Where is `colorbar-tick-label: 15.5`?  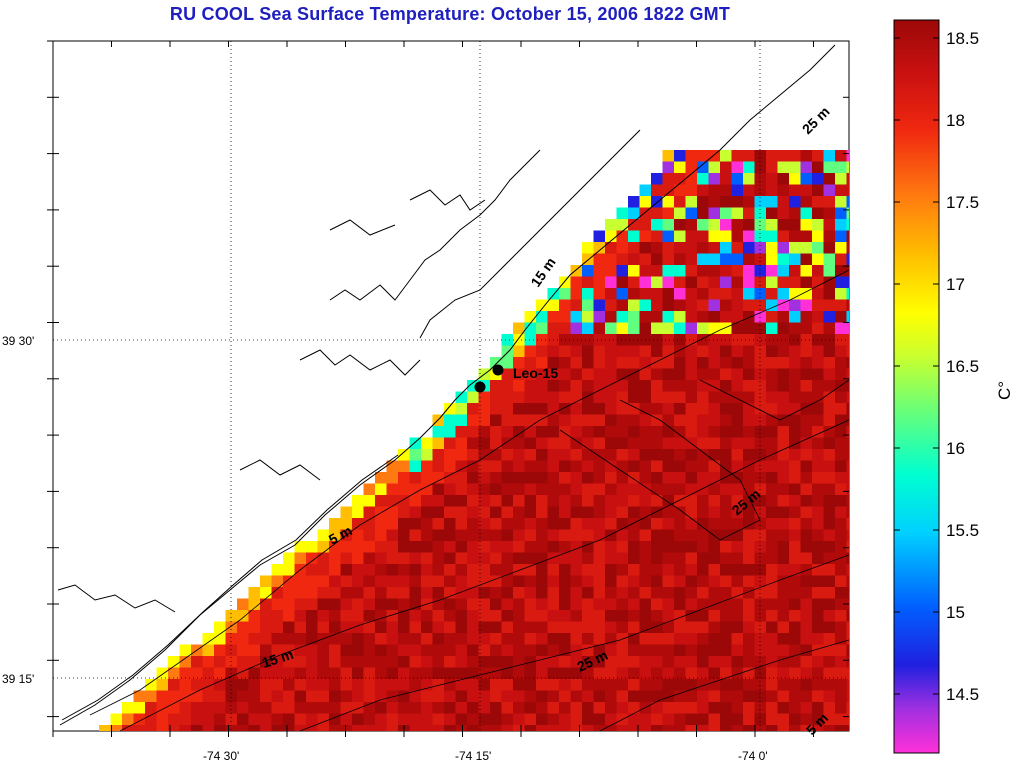 colorbar-tick-label: 15.5 is located at coordinates (962, 530).